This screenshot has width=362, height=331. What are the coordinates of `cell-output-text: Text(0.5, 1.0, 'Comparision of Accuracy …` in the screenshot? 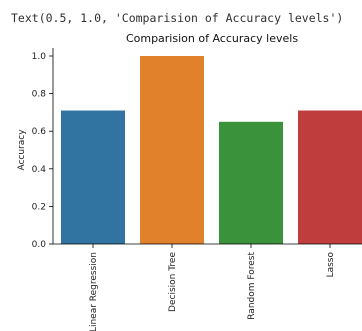 It's located at (177, 18).